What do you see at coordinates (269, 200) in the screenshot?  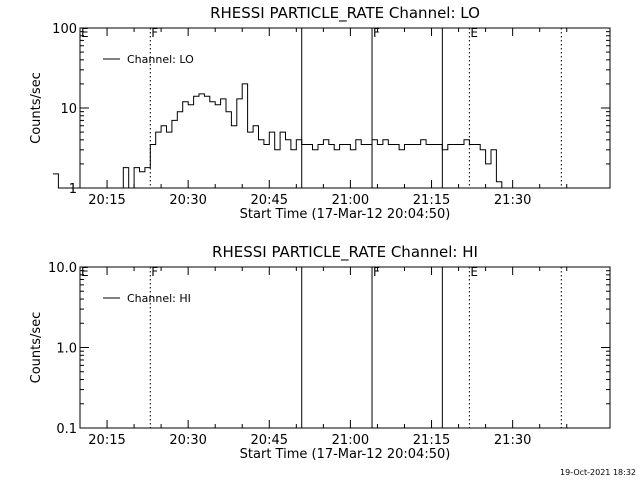 I see `panel-1-x-tick-label: 20:45` at bounding box center [269, 200].